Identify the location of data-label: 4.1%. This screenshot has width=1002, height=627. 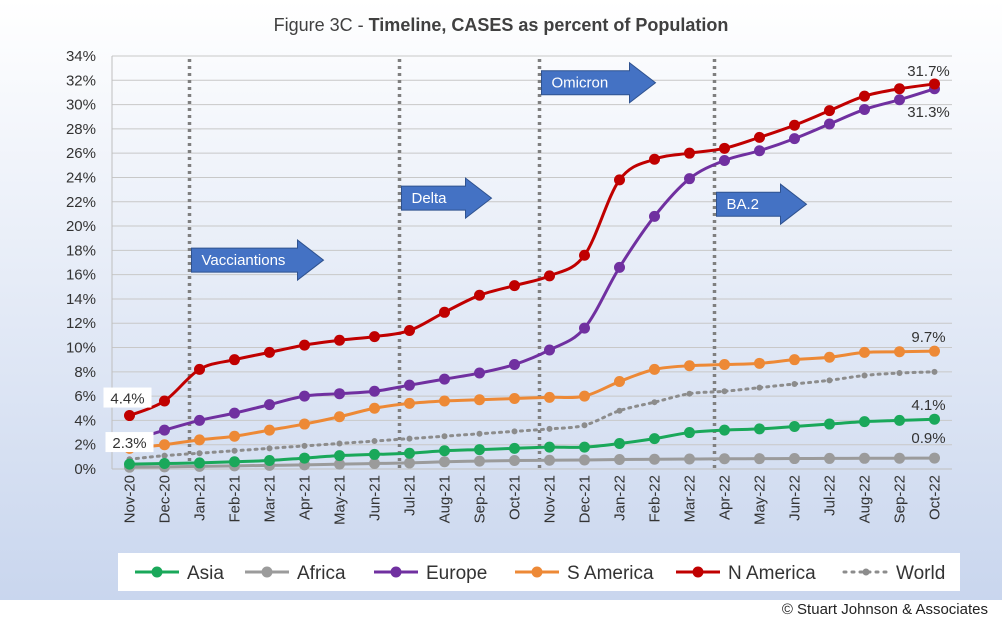
(928, 405).